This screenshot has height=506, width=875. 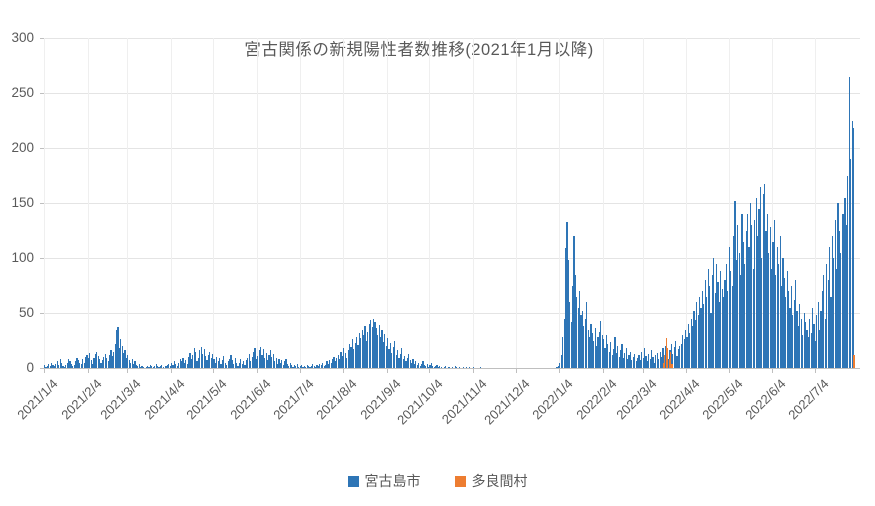 I want to click on y-gridline, so click(x=452, y=148).